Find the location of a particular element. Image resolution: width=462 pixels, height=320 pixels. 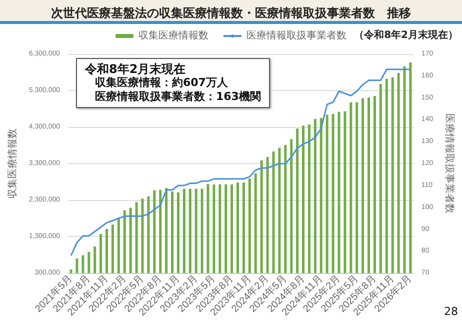

legend-label: 収集医療情報数 is located at coordinates (173, 36).